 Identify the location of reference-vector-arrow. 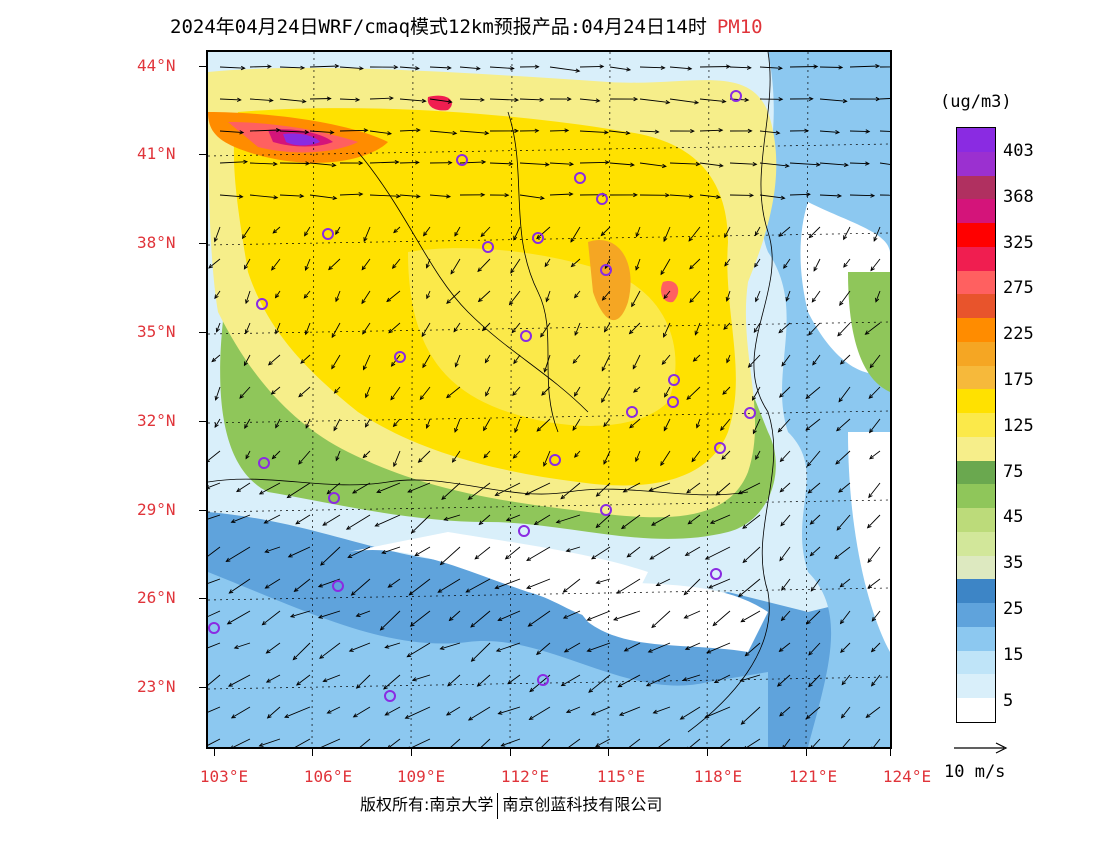
(981, 748).